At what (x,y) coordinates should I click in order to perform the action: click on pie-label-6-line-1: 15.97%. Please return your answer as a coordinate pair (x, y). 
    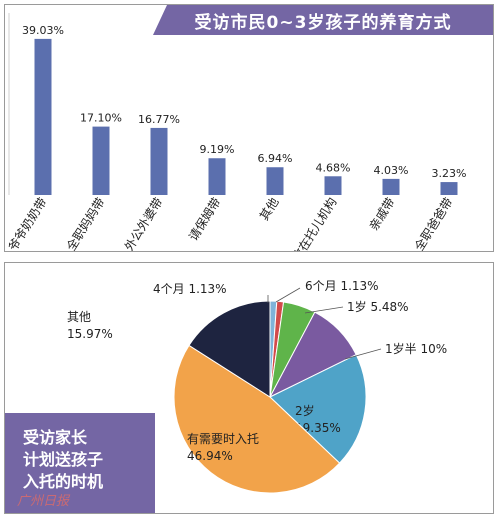
    Looking at the image, I should click on (90, 334).